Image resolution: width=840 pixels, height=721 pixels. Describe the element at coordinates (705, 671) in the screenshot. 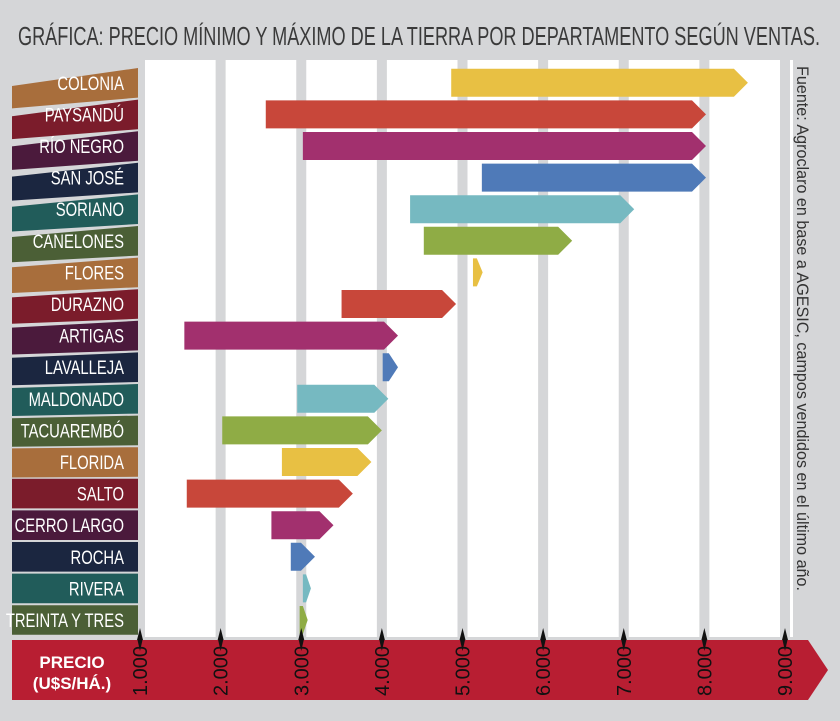

I see `tick-label: 8.000` at that location.